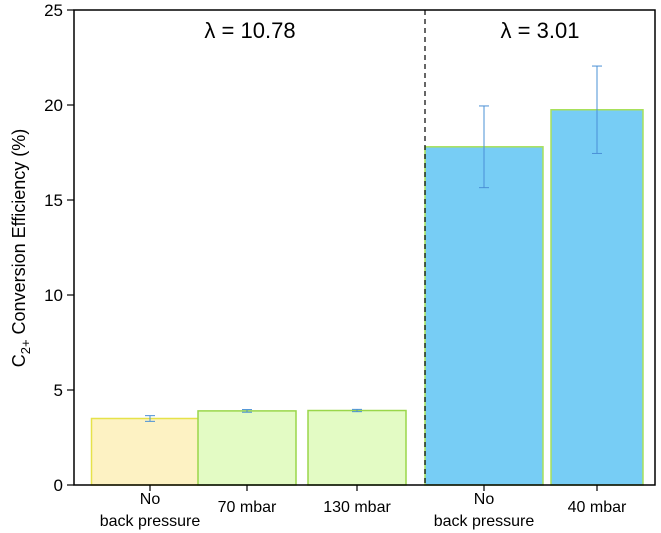 The height and width of the screenshot is (533, 661). What do you see at coordinates (247, 507) in the screenshot?
I see `x-tick-label-1-0: 70 mbar` at bounding box center [247, 507].